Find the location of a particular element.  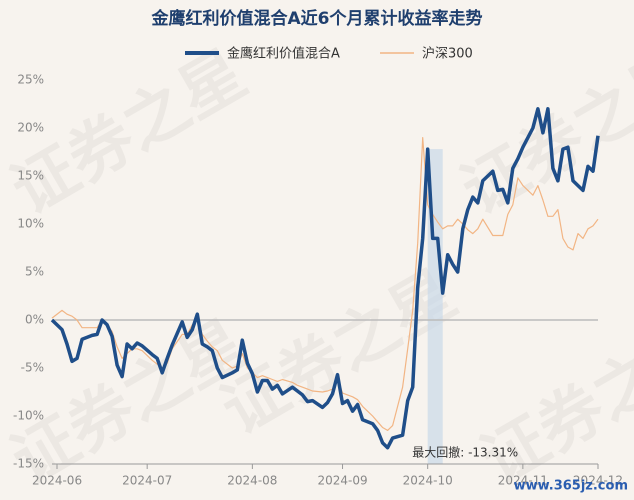

watermark: 证券之星 is located at coordinates (552, 403).